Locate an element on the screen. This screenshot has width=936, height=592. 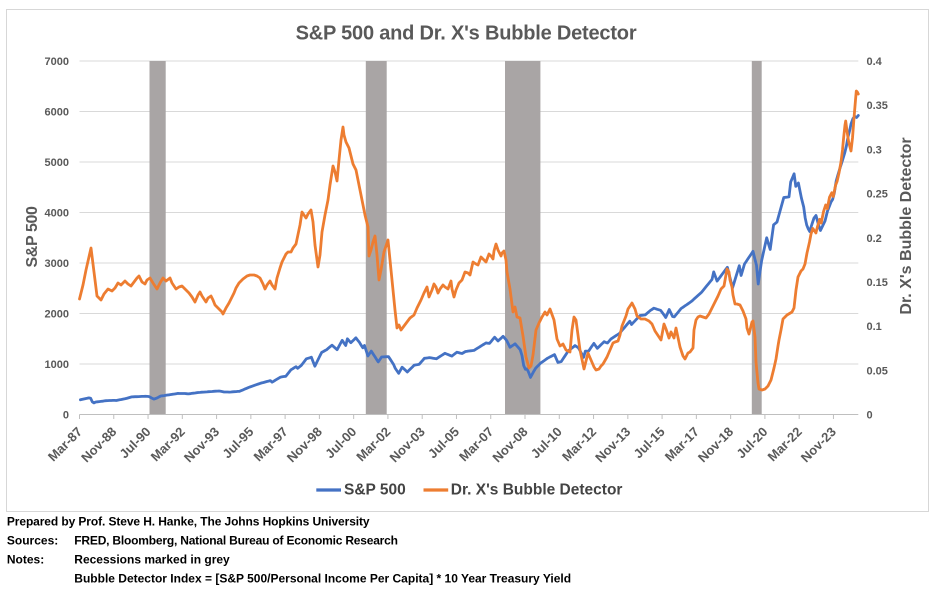
svg-text: 1000 is located at coordinates (57, 365).